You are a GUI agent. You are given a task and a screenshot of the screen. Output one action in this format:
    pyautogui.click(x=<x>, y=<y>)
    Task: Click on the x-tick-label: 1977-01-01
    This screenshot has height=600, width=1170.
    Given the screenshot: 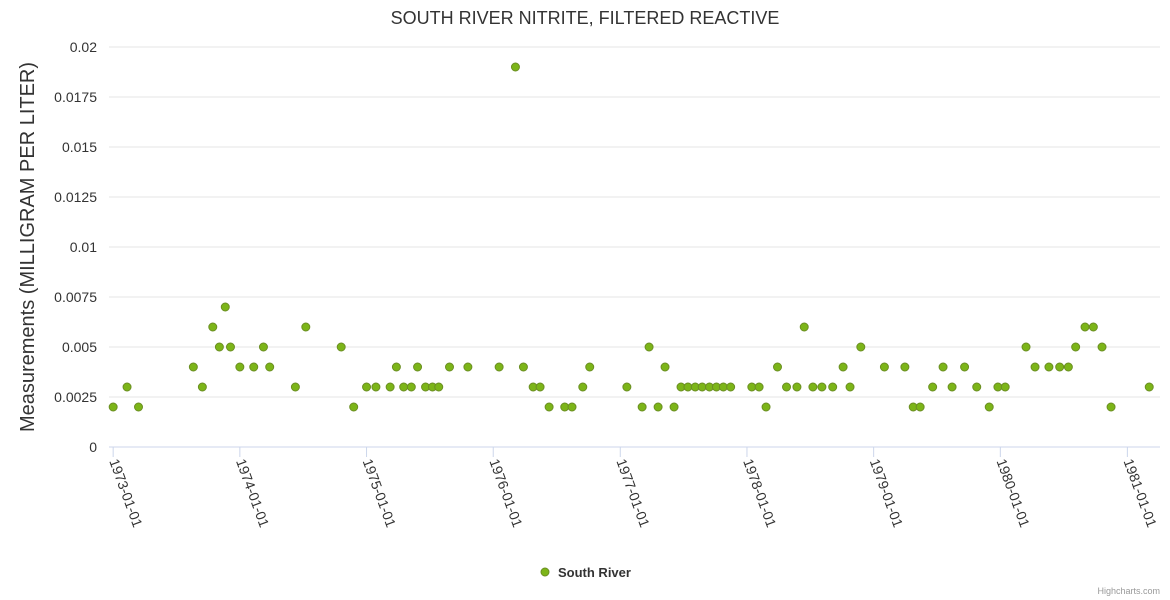 What is the action you would take?
    pyautogui.click(x=633, y=493)
    